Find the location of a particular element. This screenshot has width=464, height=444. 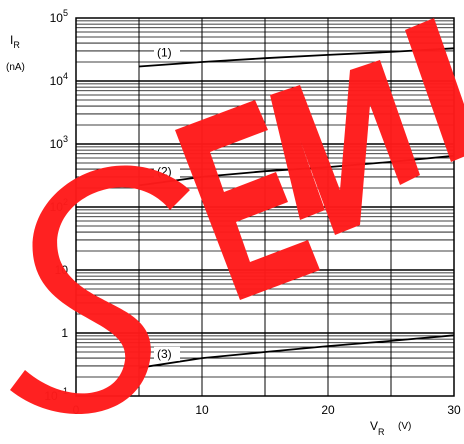

x-axis-title: VR is located at coordinates (377, 428).